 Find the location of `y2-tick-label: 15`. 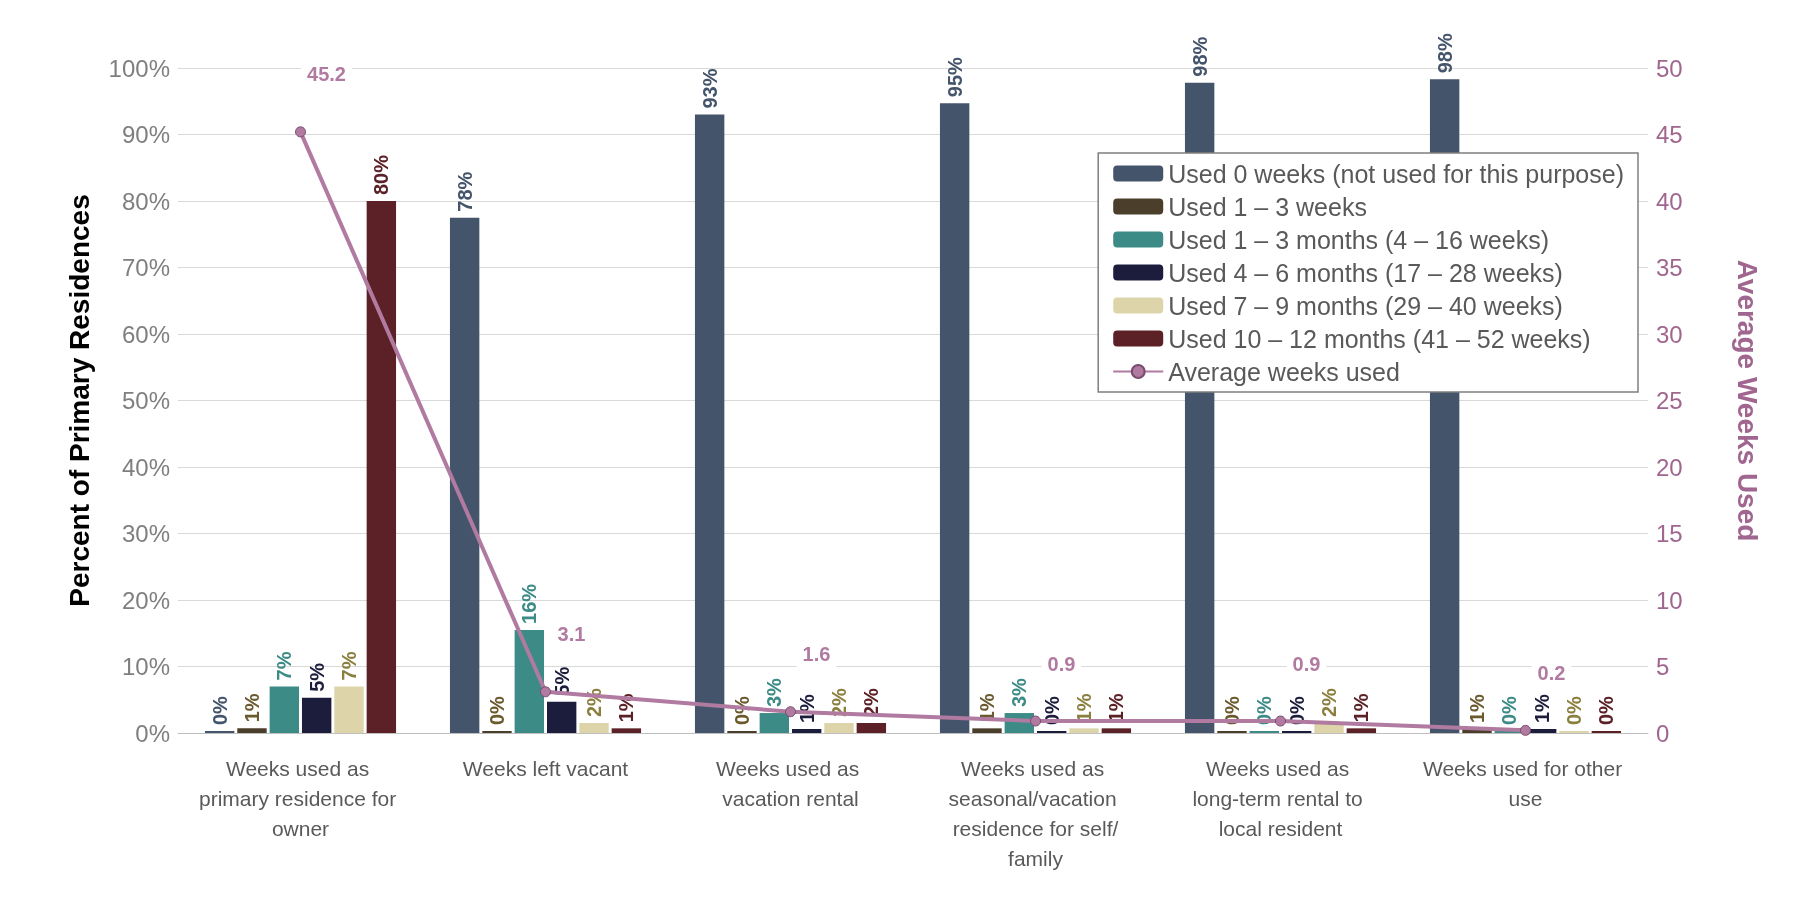

y2-tick-label: 15 is located at coordinates (1669, 533).